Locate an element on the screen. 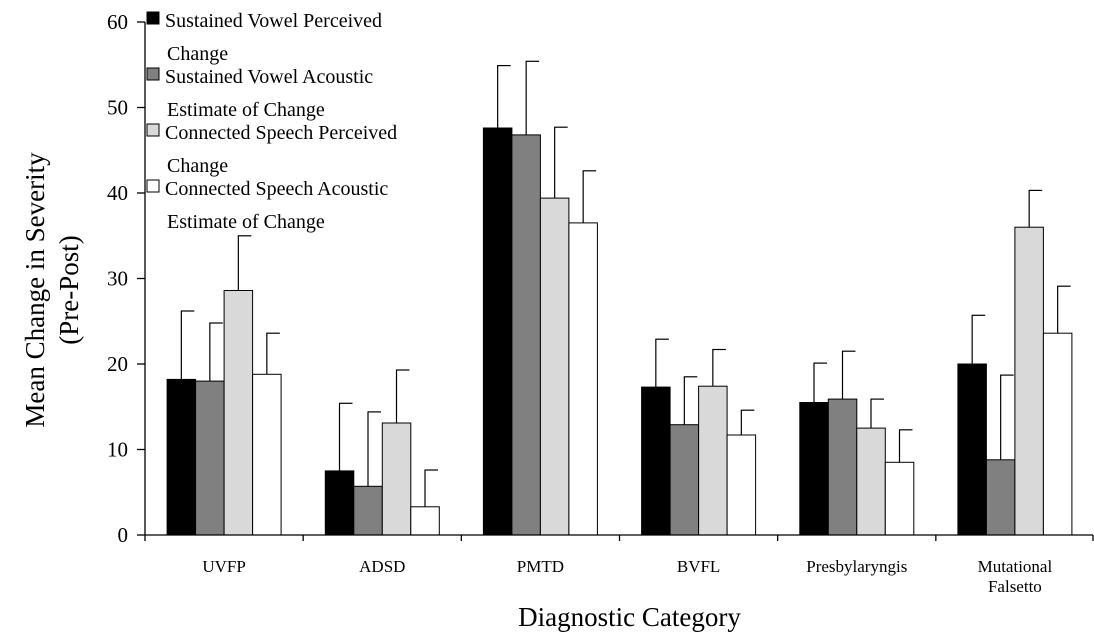 This screenshot has height=635, width=1094. x-tick-label: BVFL is located at coordinates (698, 566).